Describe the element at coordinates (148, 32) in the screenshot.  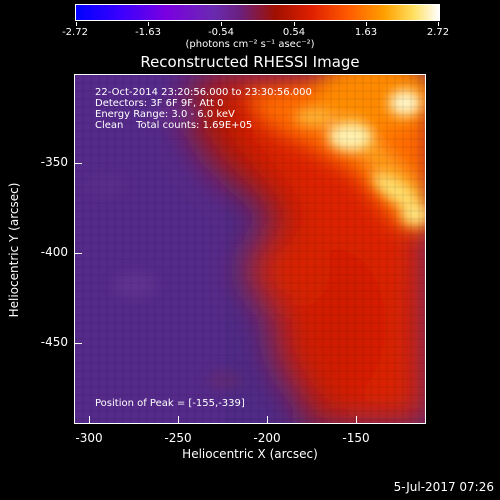
I see `colorbar-tick-label: -1.63` at that location.